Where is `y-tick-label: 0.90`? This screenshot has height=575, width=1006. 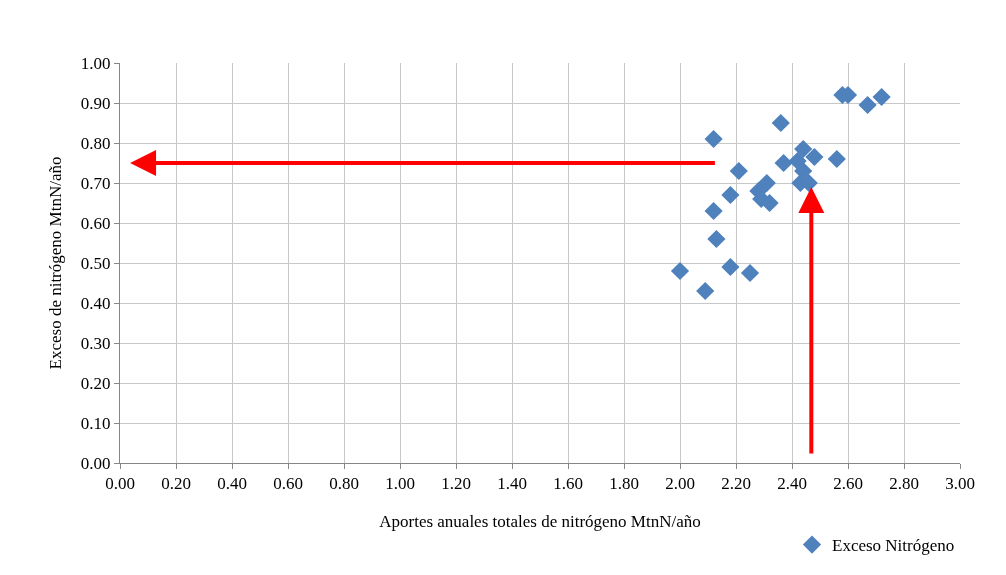 y-tick-label: 0.90 is located at coordinates (95, 103).